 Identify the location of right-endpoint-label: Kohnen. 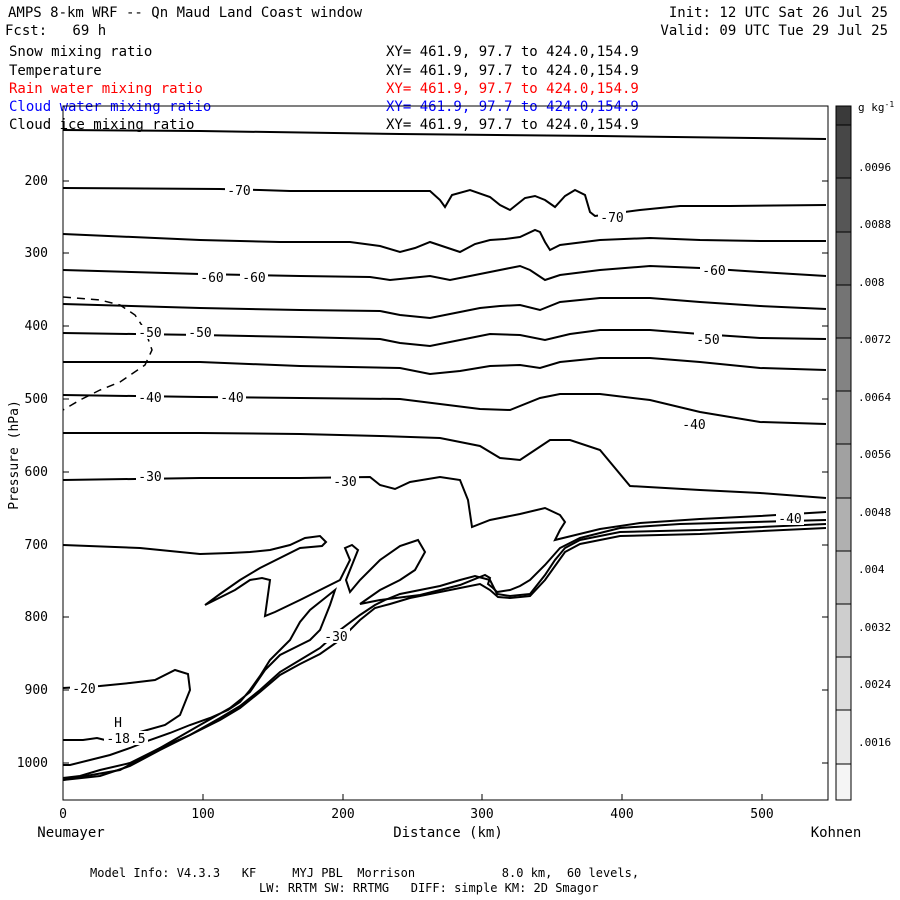
(836, 833).